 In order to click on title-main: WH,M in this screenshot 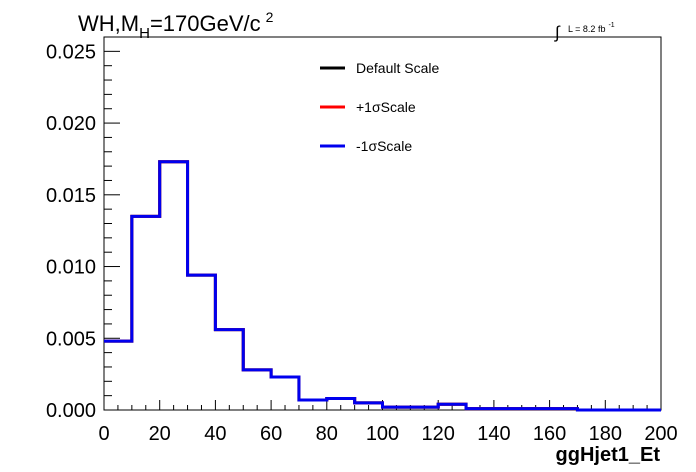, I will do `click(108, 23)`.